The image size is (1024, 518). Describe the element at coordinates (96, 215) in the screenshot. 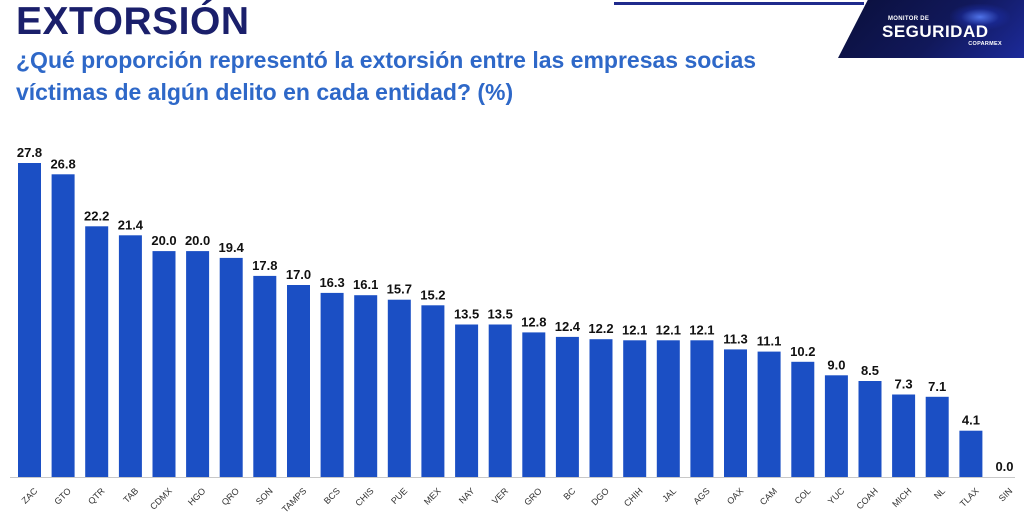

I see `data-label: 22.2` at that location.